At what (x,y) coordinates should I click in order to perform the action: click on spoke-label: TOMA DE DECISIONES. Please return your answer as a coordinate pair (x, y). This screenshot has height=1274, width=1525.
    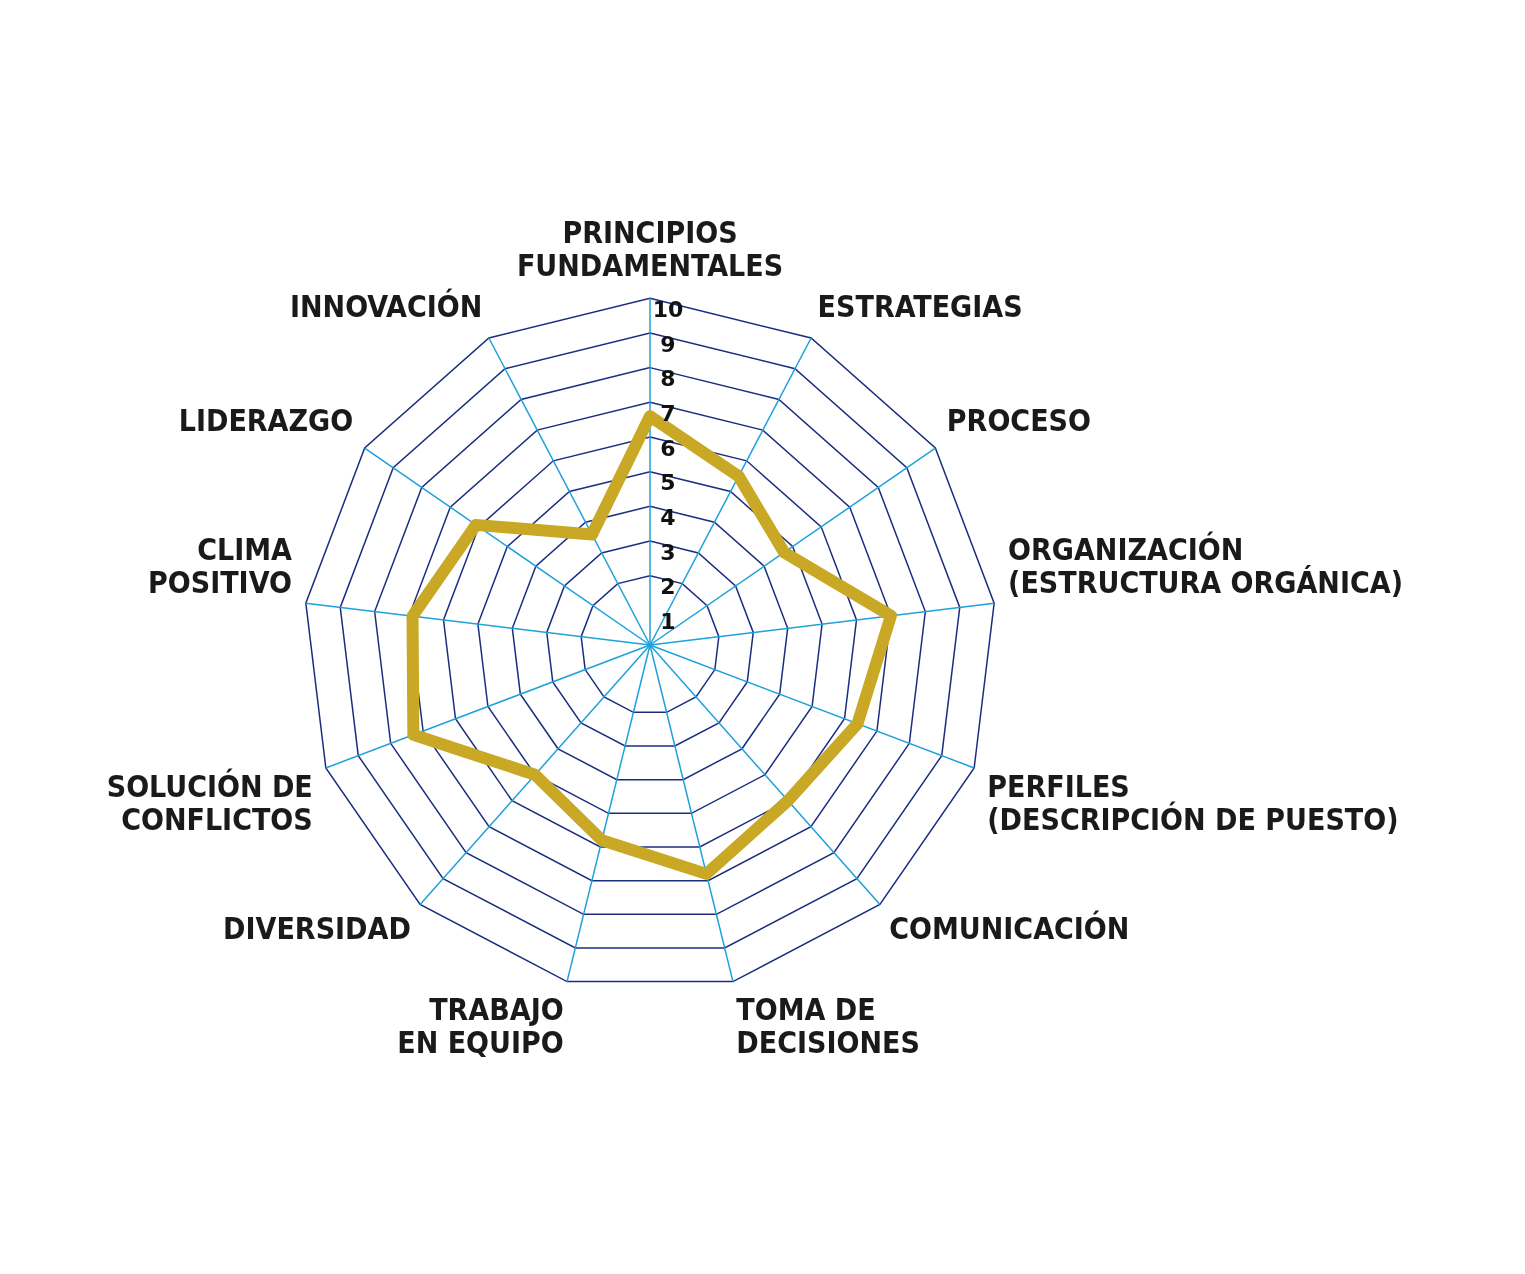
    Looking at the image, I should click on (828, 1025).